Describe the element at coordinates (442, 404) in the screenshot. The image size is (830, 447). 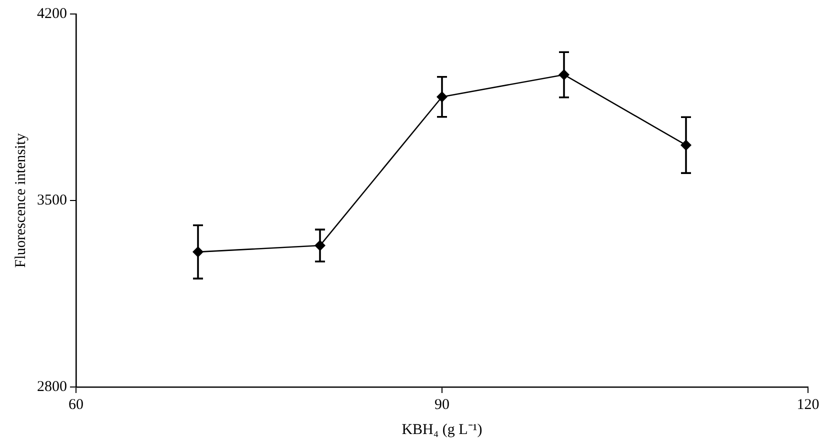
I see `x-tick-label: 90` at that location.